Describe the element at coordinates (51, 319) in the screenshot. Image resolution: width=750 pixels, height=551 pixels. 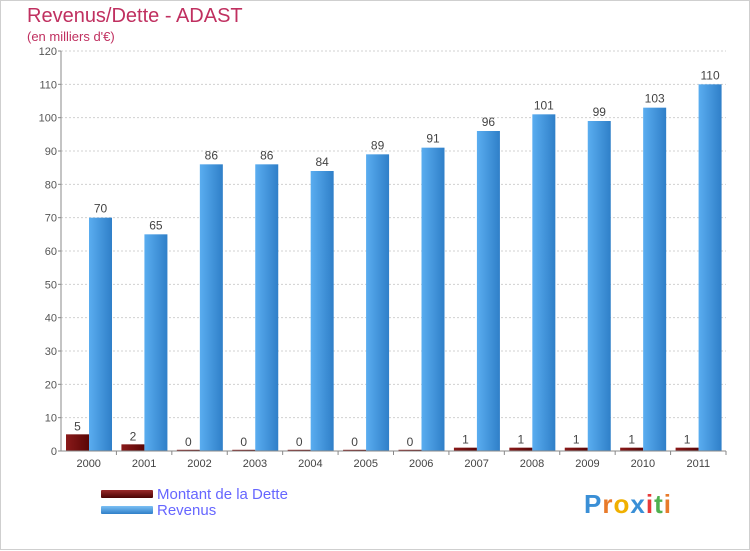
I see `y-tick-label: 40` at that location.